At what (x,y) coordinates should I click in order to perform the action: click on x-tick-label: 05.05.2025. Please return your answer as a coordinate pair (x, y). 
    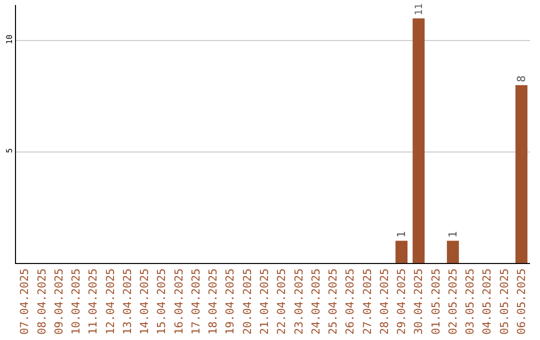
    Looking at the image, I should click on (504, 301).